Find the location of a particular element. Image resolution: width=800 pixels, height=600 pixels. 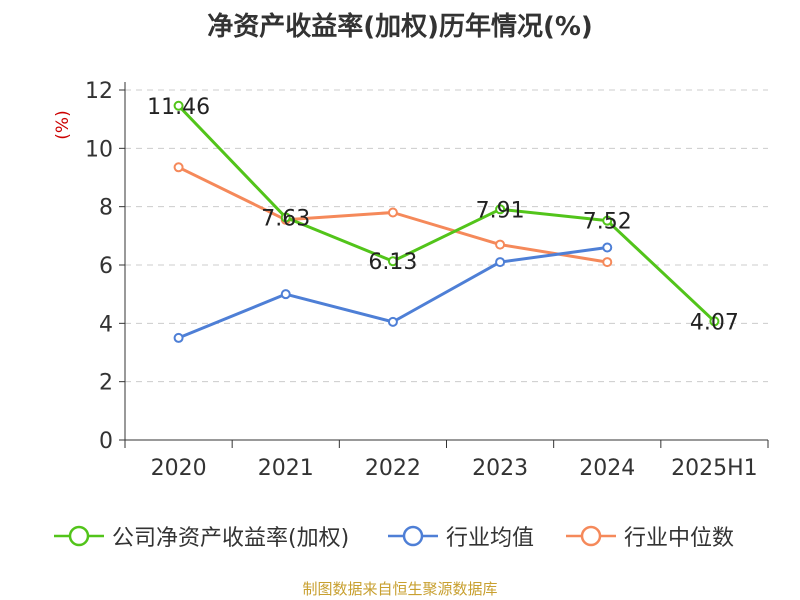

data-label-2025H1: 4.07 is located at coordinates (714, 322).